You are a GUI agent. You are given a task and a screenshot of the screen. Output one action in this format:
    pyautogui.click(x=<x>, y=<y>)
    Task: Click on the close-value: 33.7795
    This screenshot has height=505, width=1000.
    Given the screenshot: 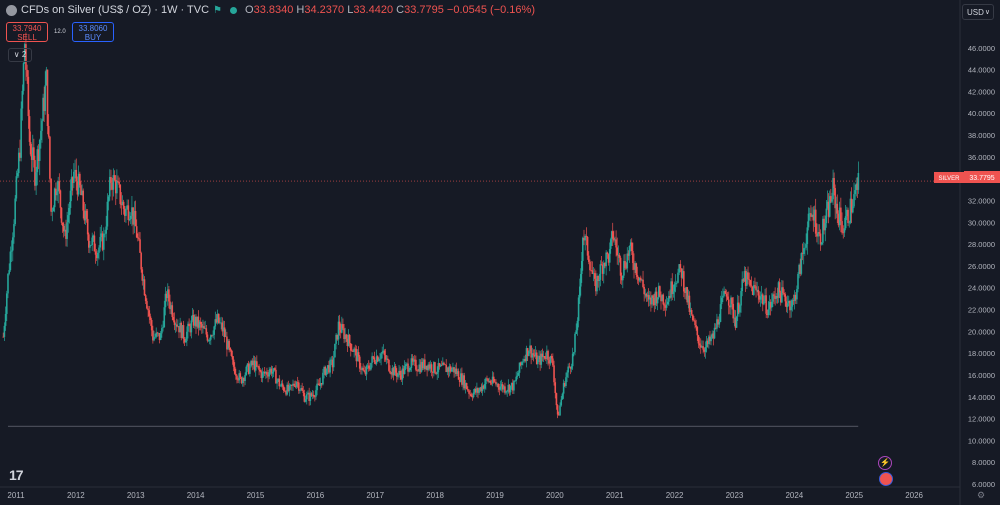 What is the action you would take?
    pyautogui.click(x=424, y=10)
    